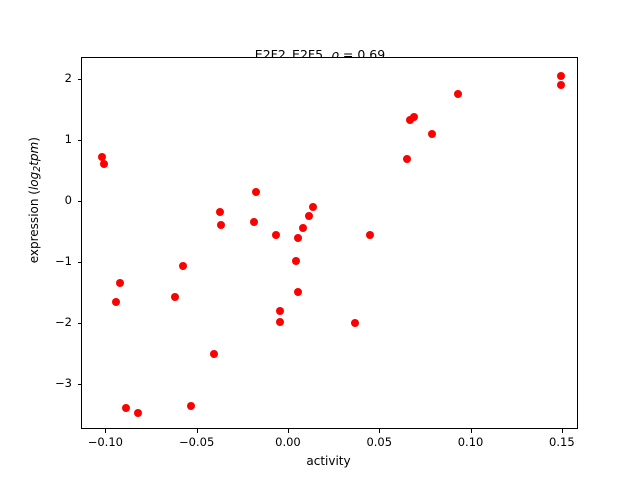 The height and width of the screenshot is (480, 640). I want to click on y-label-suffix: ), so click(33, 139).